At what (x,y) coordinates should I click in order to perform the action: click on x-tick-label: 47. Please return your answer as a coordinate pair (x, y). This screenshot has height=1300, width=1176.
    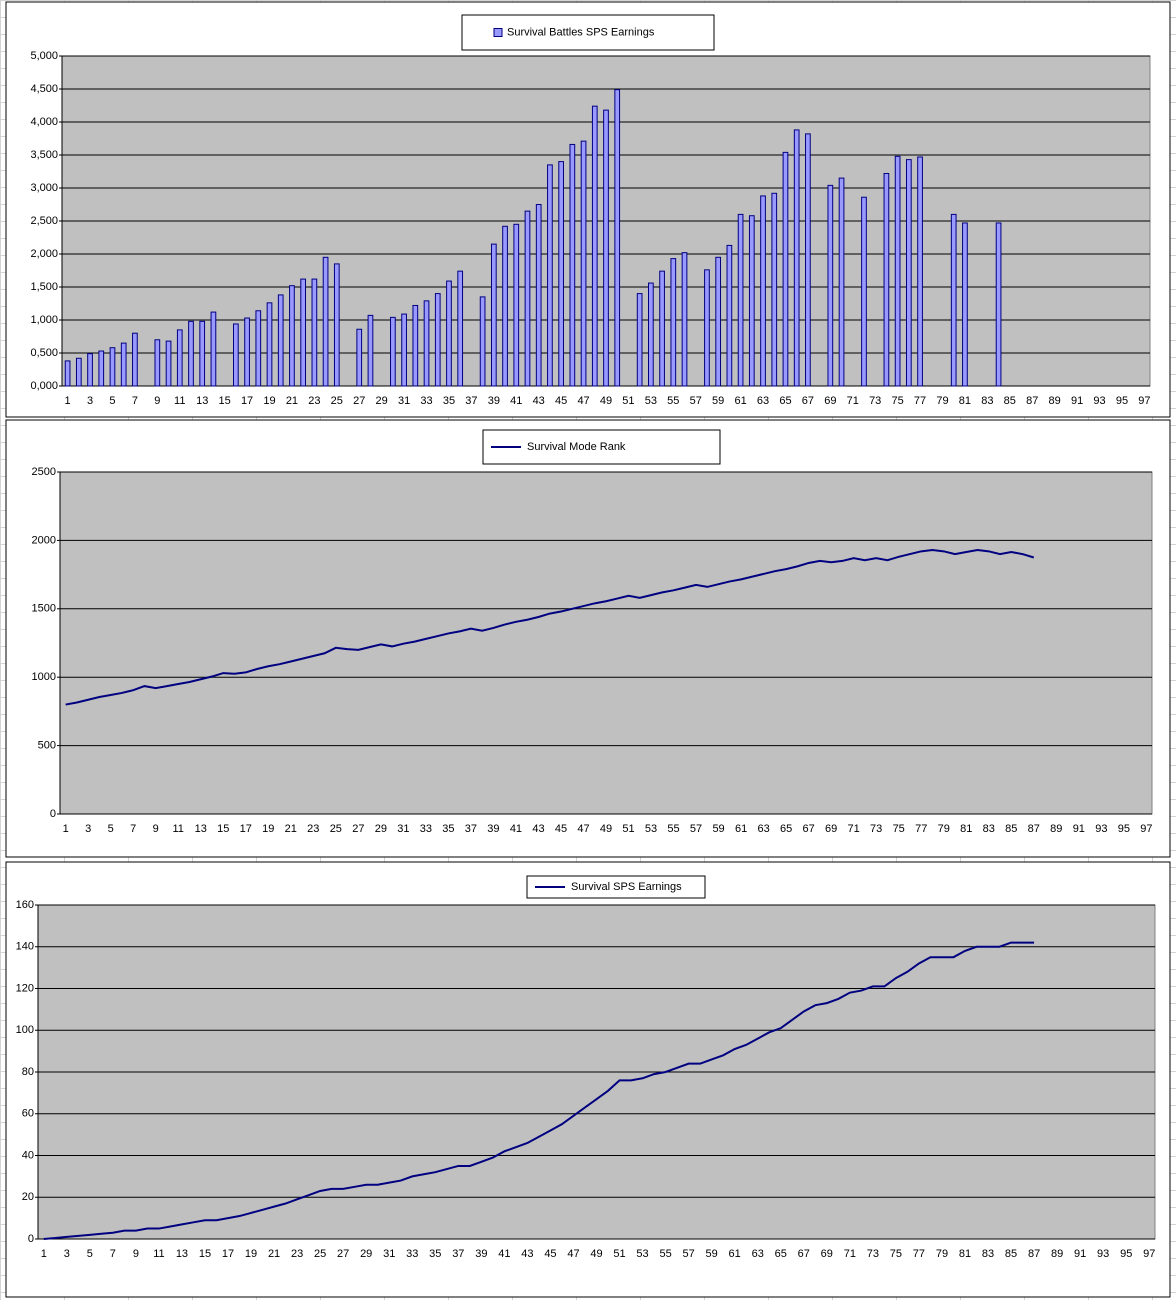
    Looking at the image, I should click on (583, 829).